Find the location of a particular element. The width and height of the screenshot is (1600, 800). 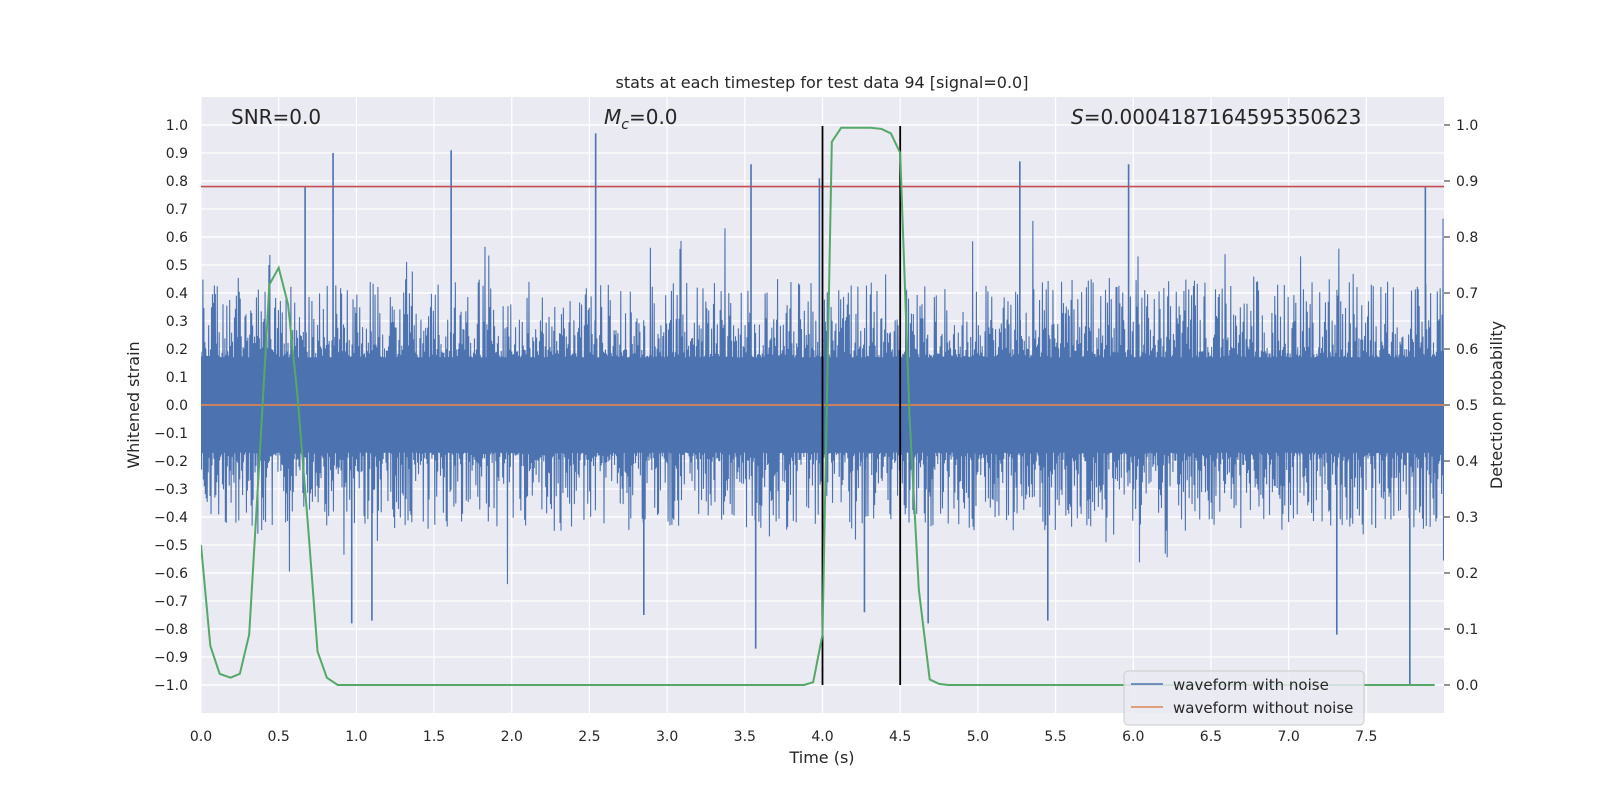

y-left-tick-label: −0.9 is located at coordinates (171, 658).